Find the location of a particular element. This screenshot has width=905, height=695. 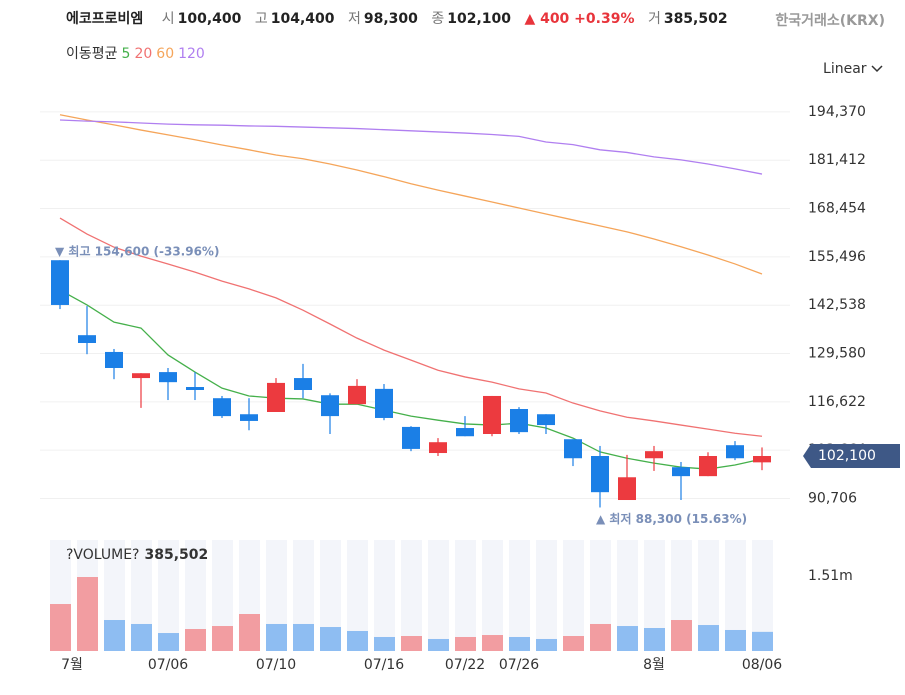

high-label: 고 is located at coordinates (261, 19).